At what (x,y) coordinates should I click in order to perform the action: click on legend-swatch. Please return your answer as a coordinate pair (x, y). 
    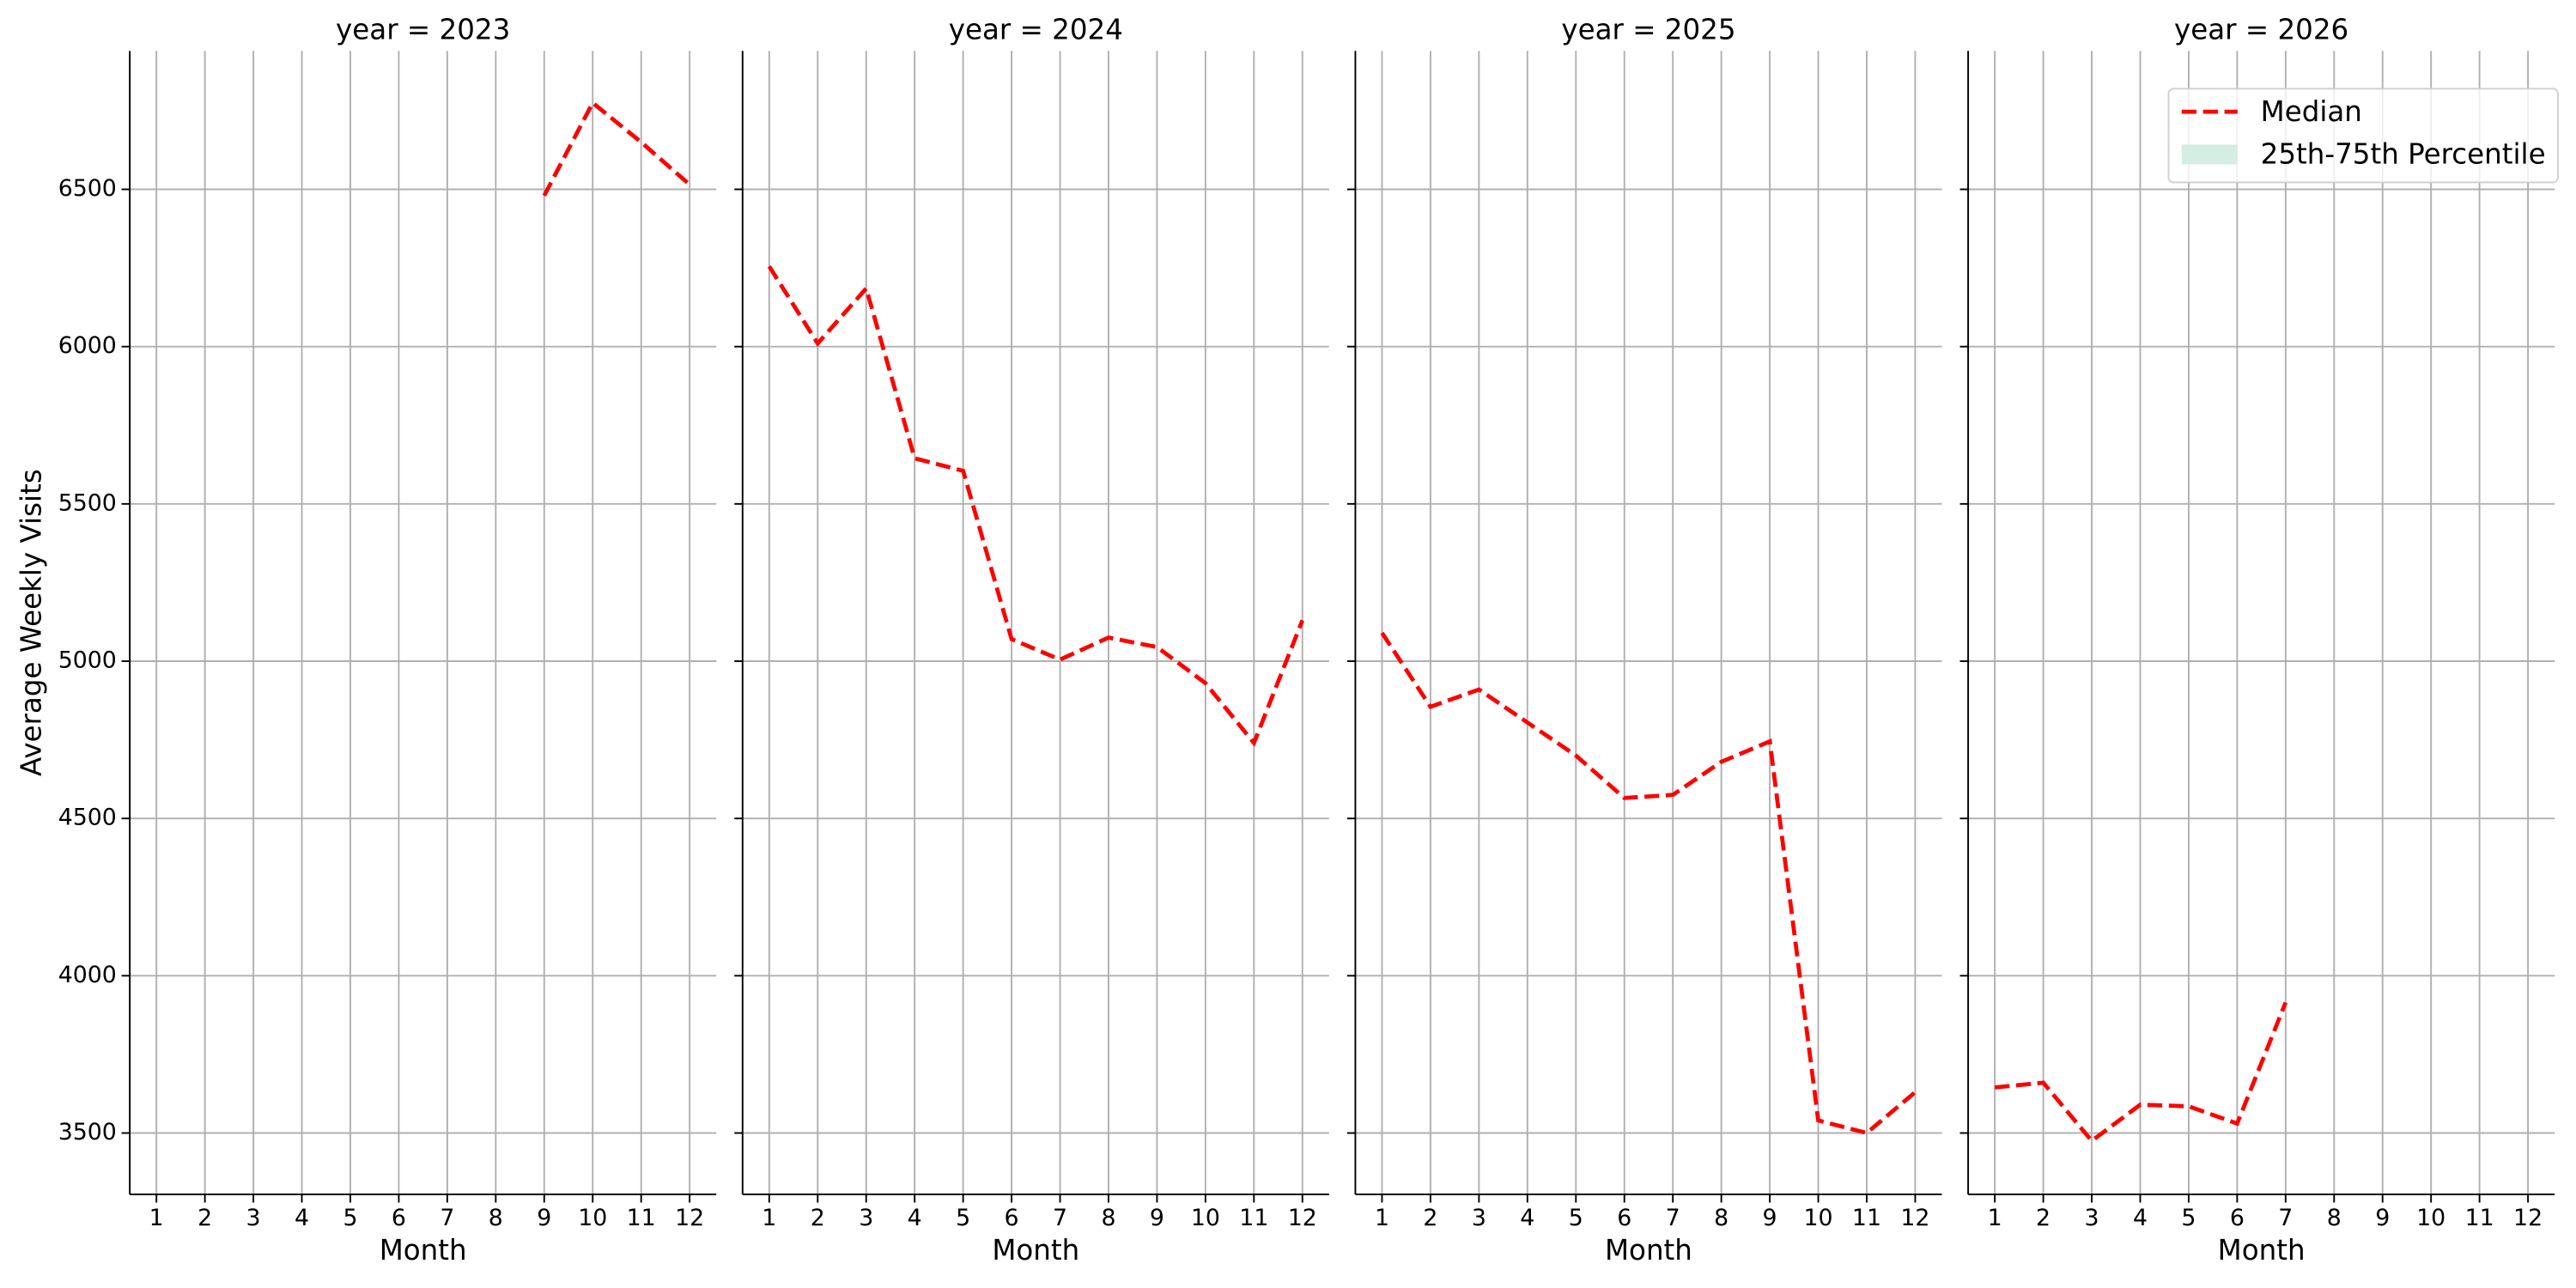
    Looking at the image, I should click on (2209, 154).